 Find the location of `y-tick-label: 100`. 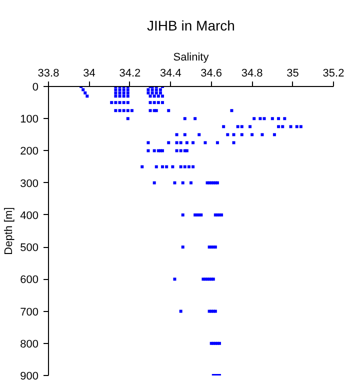

y-tick-label: 100 is located at coordinates (29, 120).